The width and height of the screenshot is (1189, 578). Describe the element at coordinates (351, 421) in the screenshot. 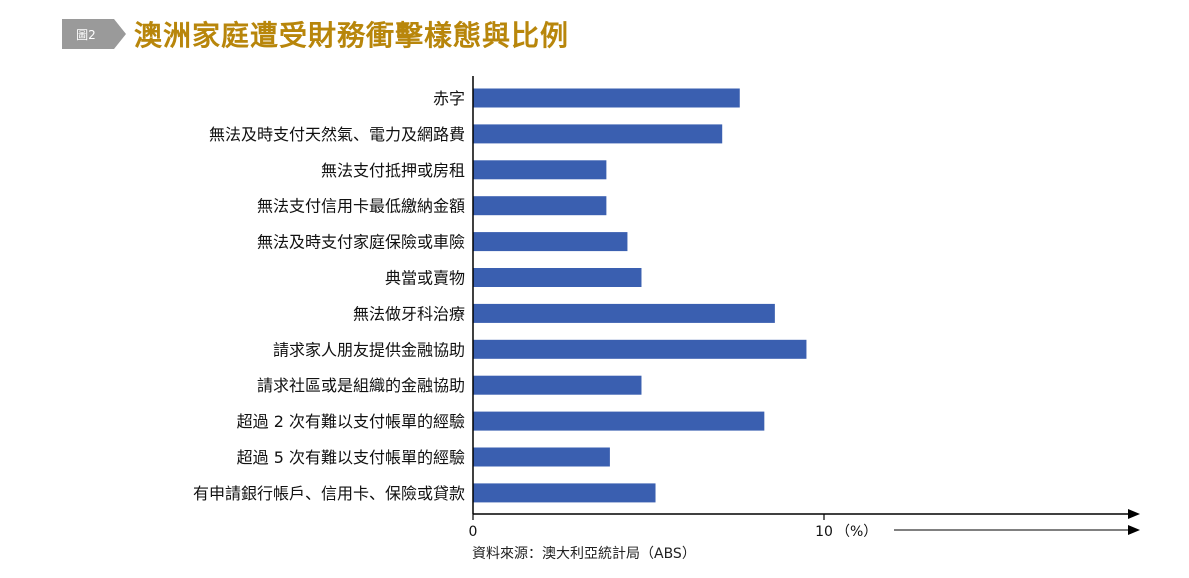

I see `category-label: 超過 2 次有難以支付帳單的經驗` at that location.